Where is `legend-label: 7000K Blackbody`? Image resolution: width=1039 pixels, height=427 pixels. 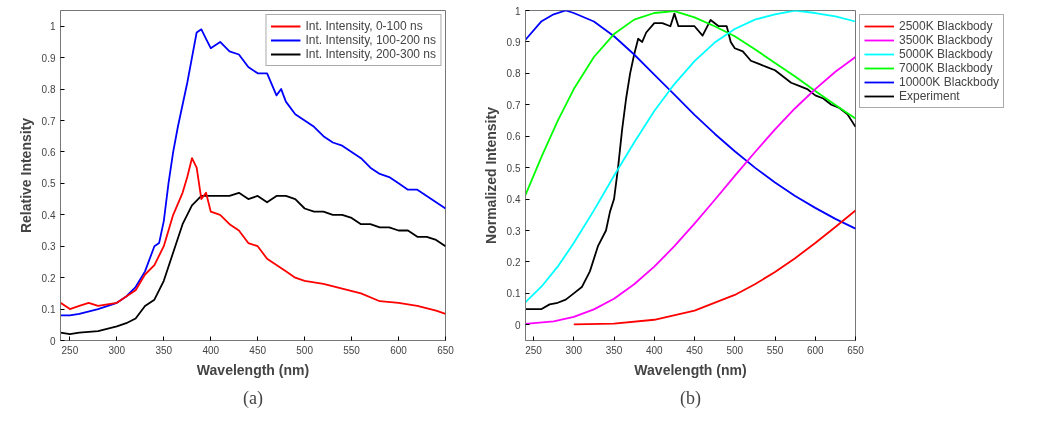
legend-label: 7000K Blackbody is located at coordinates (946, 68).